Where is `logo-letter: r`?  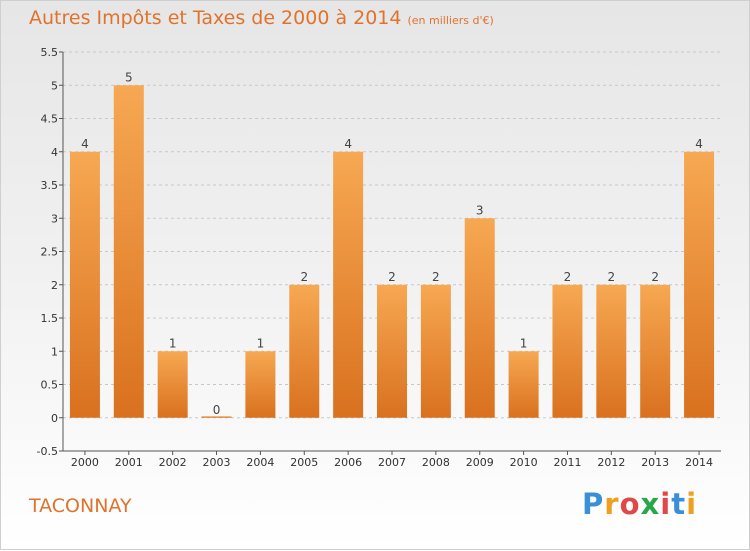 logo-letter: r is located at coordinates (612, 504).